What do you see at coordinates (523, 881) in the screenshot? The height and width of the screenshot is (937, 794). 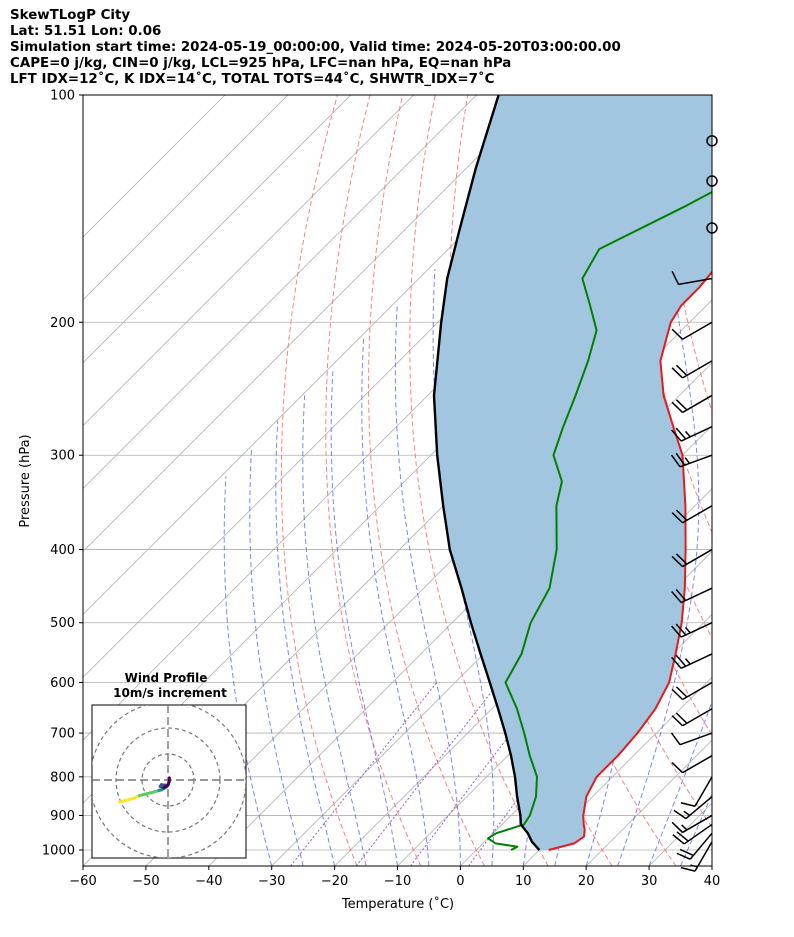 I see `x-tick-label: 10` at bounding box center [523, 881].